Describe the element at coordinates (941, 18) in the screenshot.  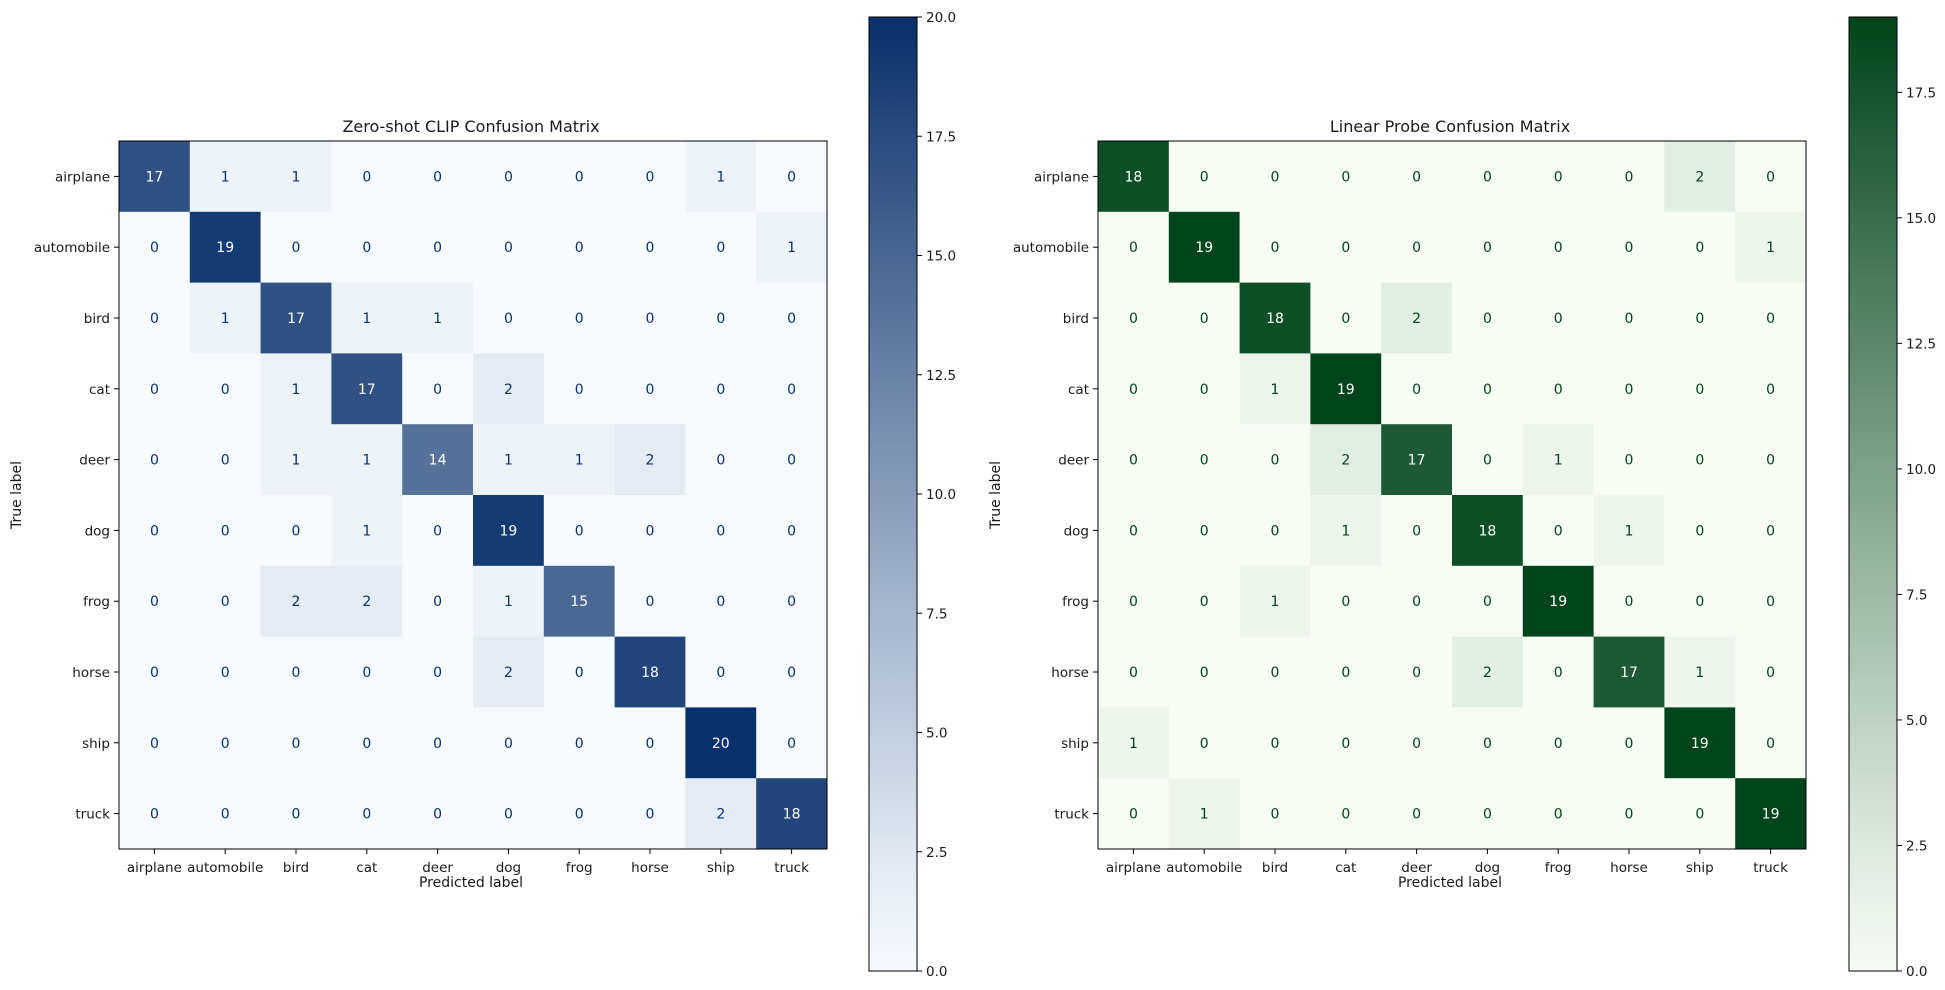
I see `colorbar-tick-label: 20.0` at that location.